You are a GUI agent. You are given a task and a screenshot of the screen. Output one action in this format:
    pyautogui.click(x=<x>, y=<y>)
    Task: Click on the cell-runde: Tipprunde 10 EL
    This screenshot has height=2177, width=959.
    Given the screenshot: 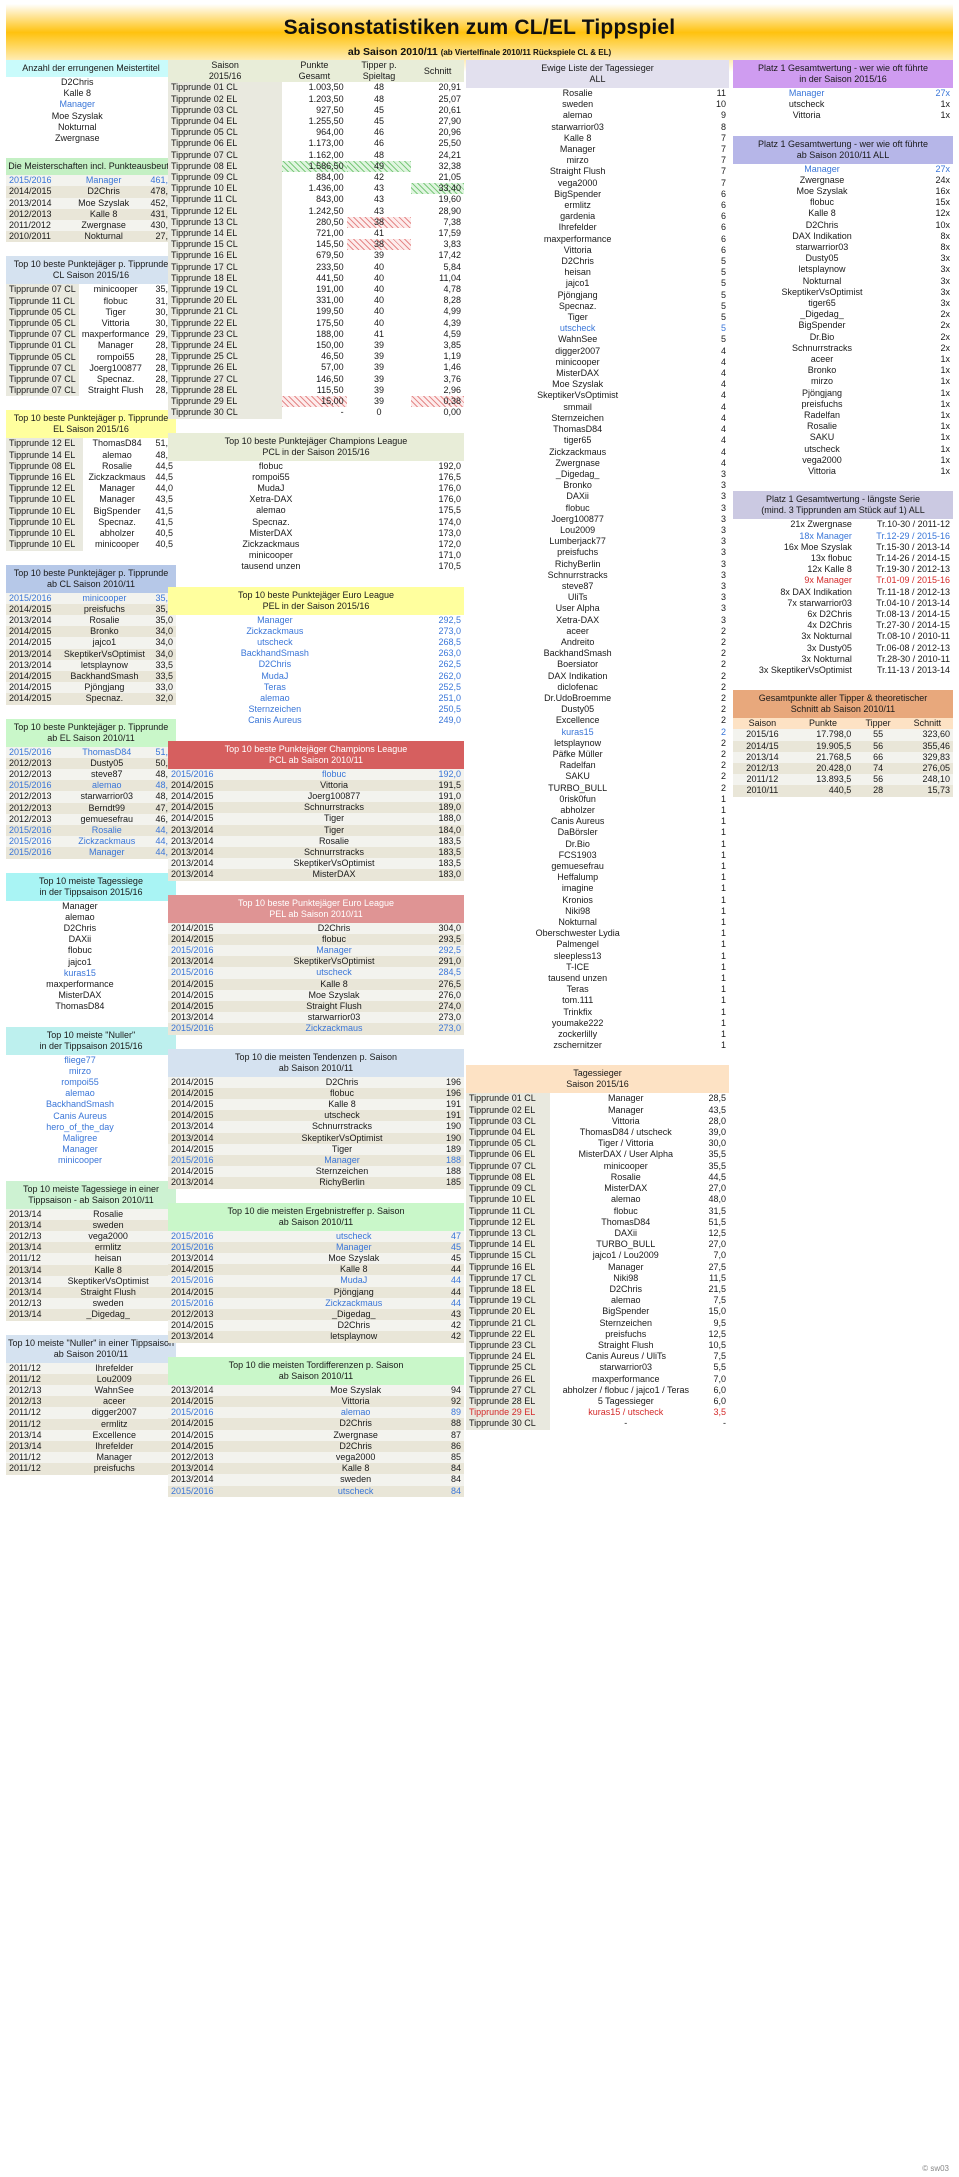 What is the action you would take?
    pyautogui.click(x=225, y=189)
    